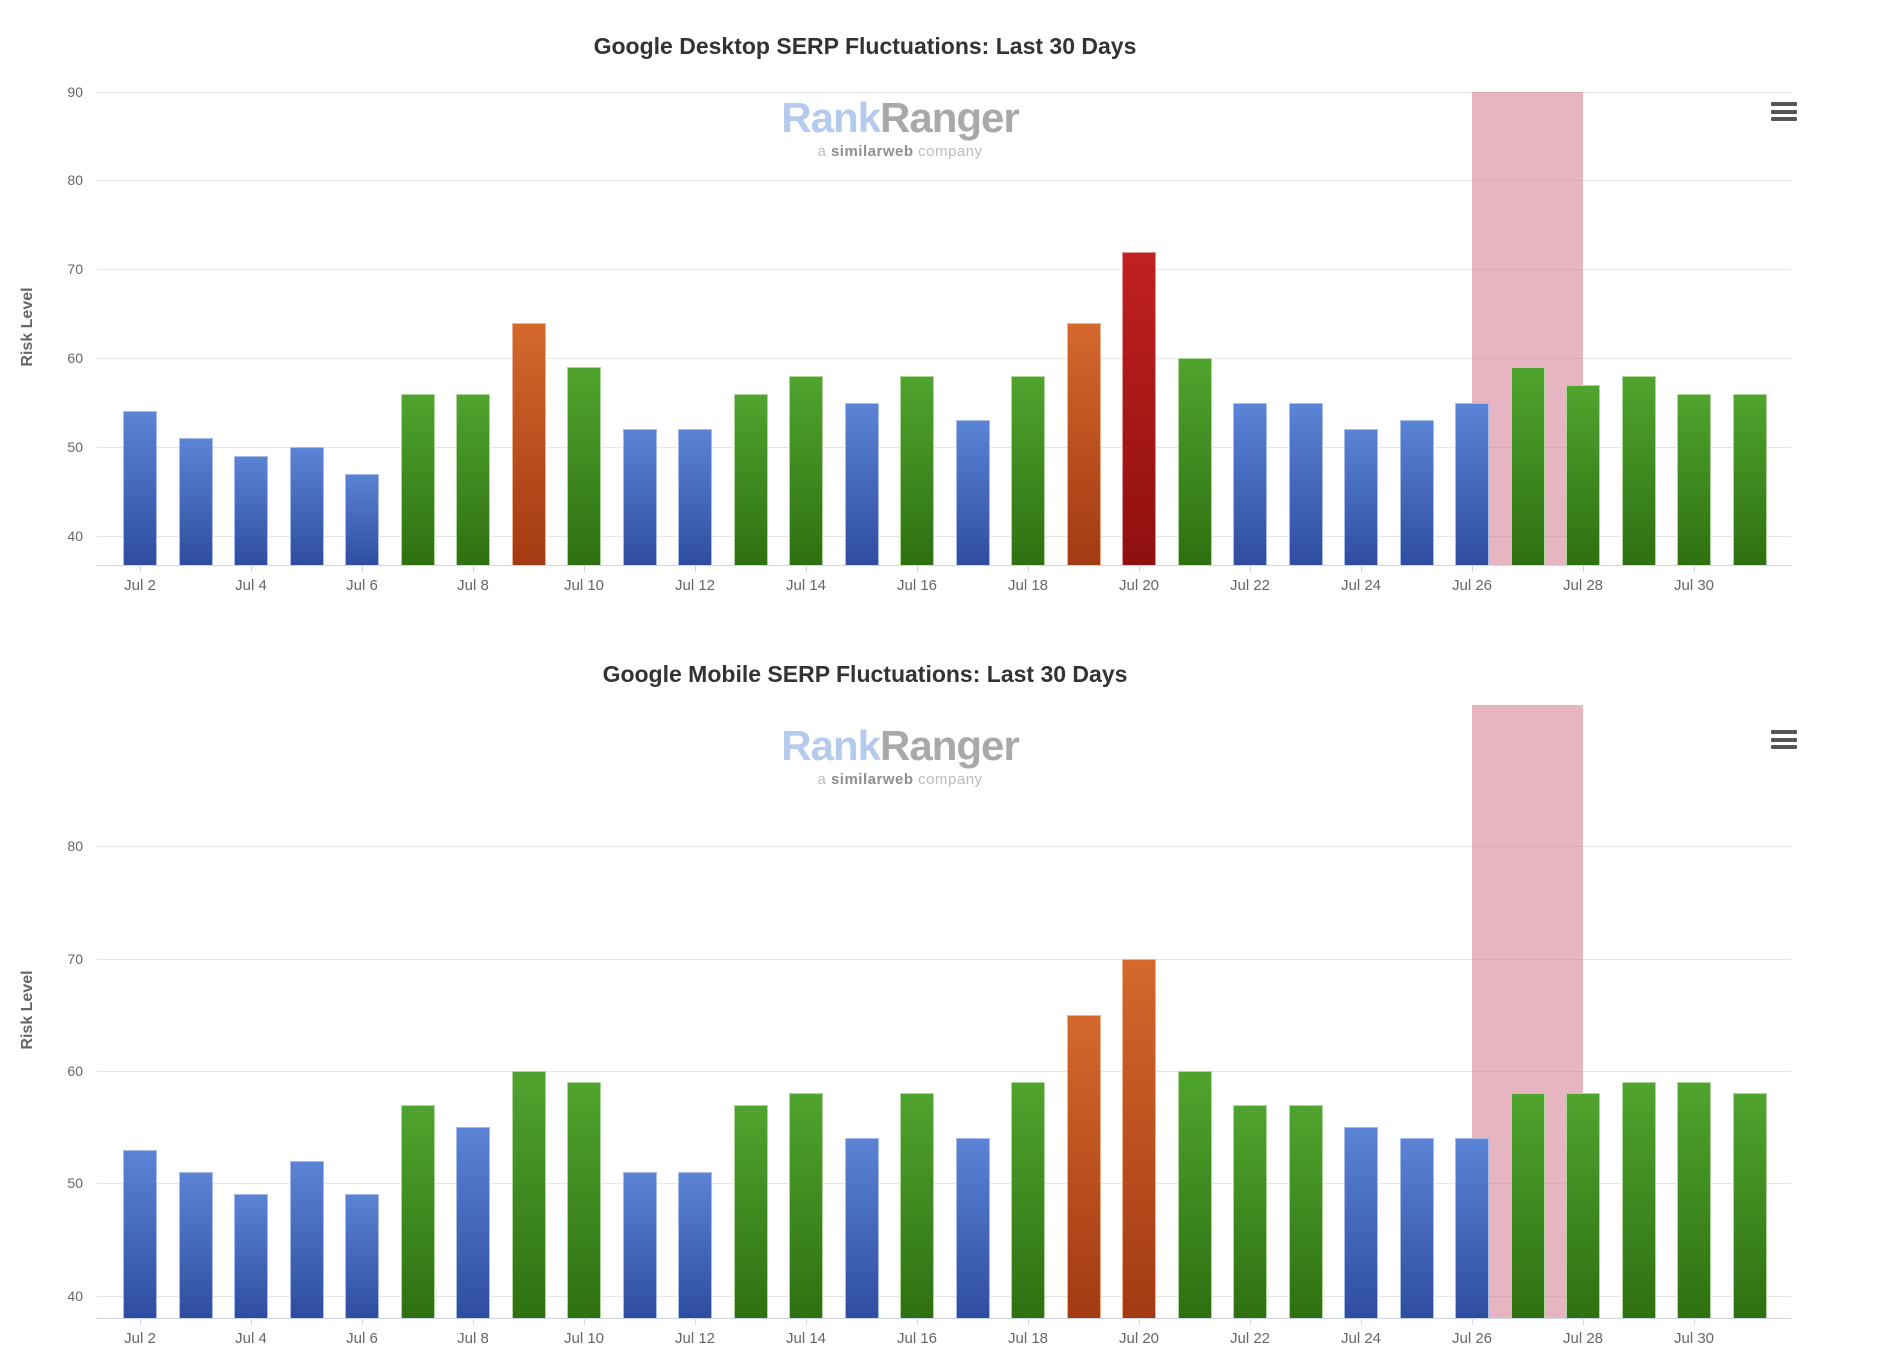 This screenshot has height=1362, width=1881. What do you see at coordinates (75, 535) in the screenshot?
I see `y-tick-label: 40` at bounding box center [75, 535].